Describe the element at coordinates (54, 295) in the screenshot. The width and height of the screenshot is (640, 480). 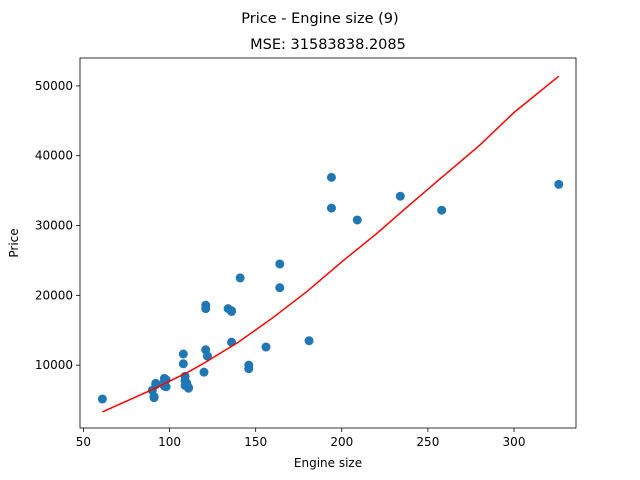
I see `y-tick-label: 20000` at that location.